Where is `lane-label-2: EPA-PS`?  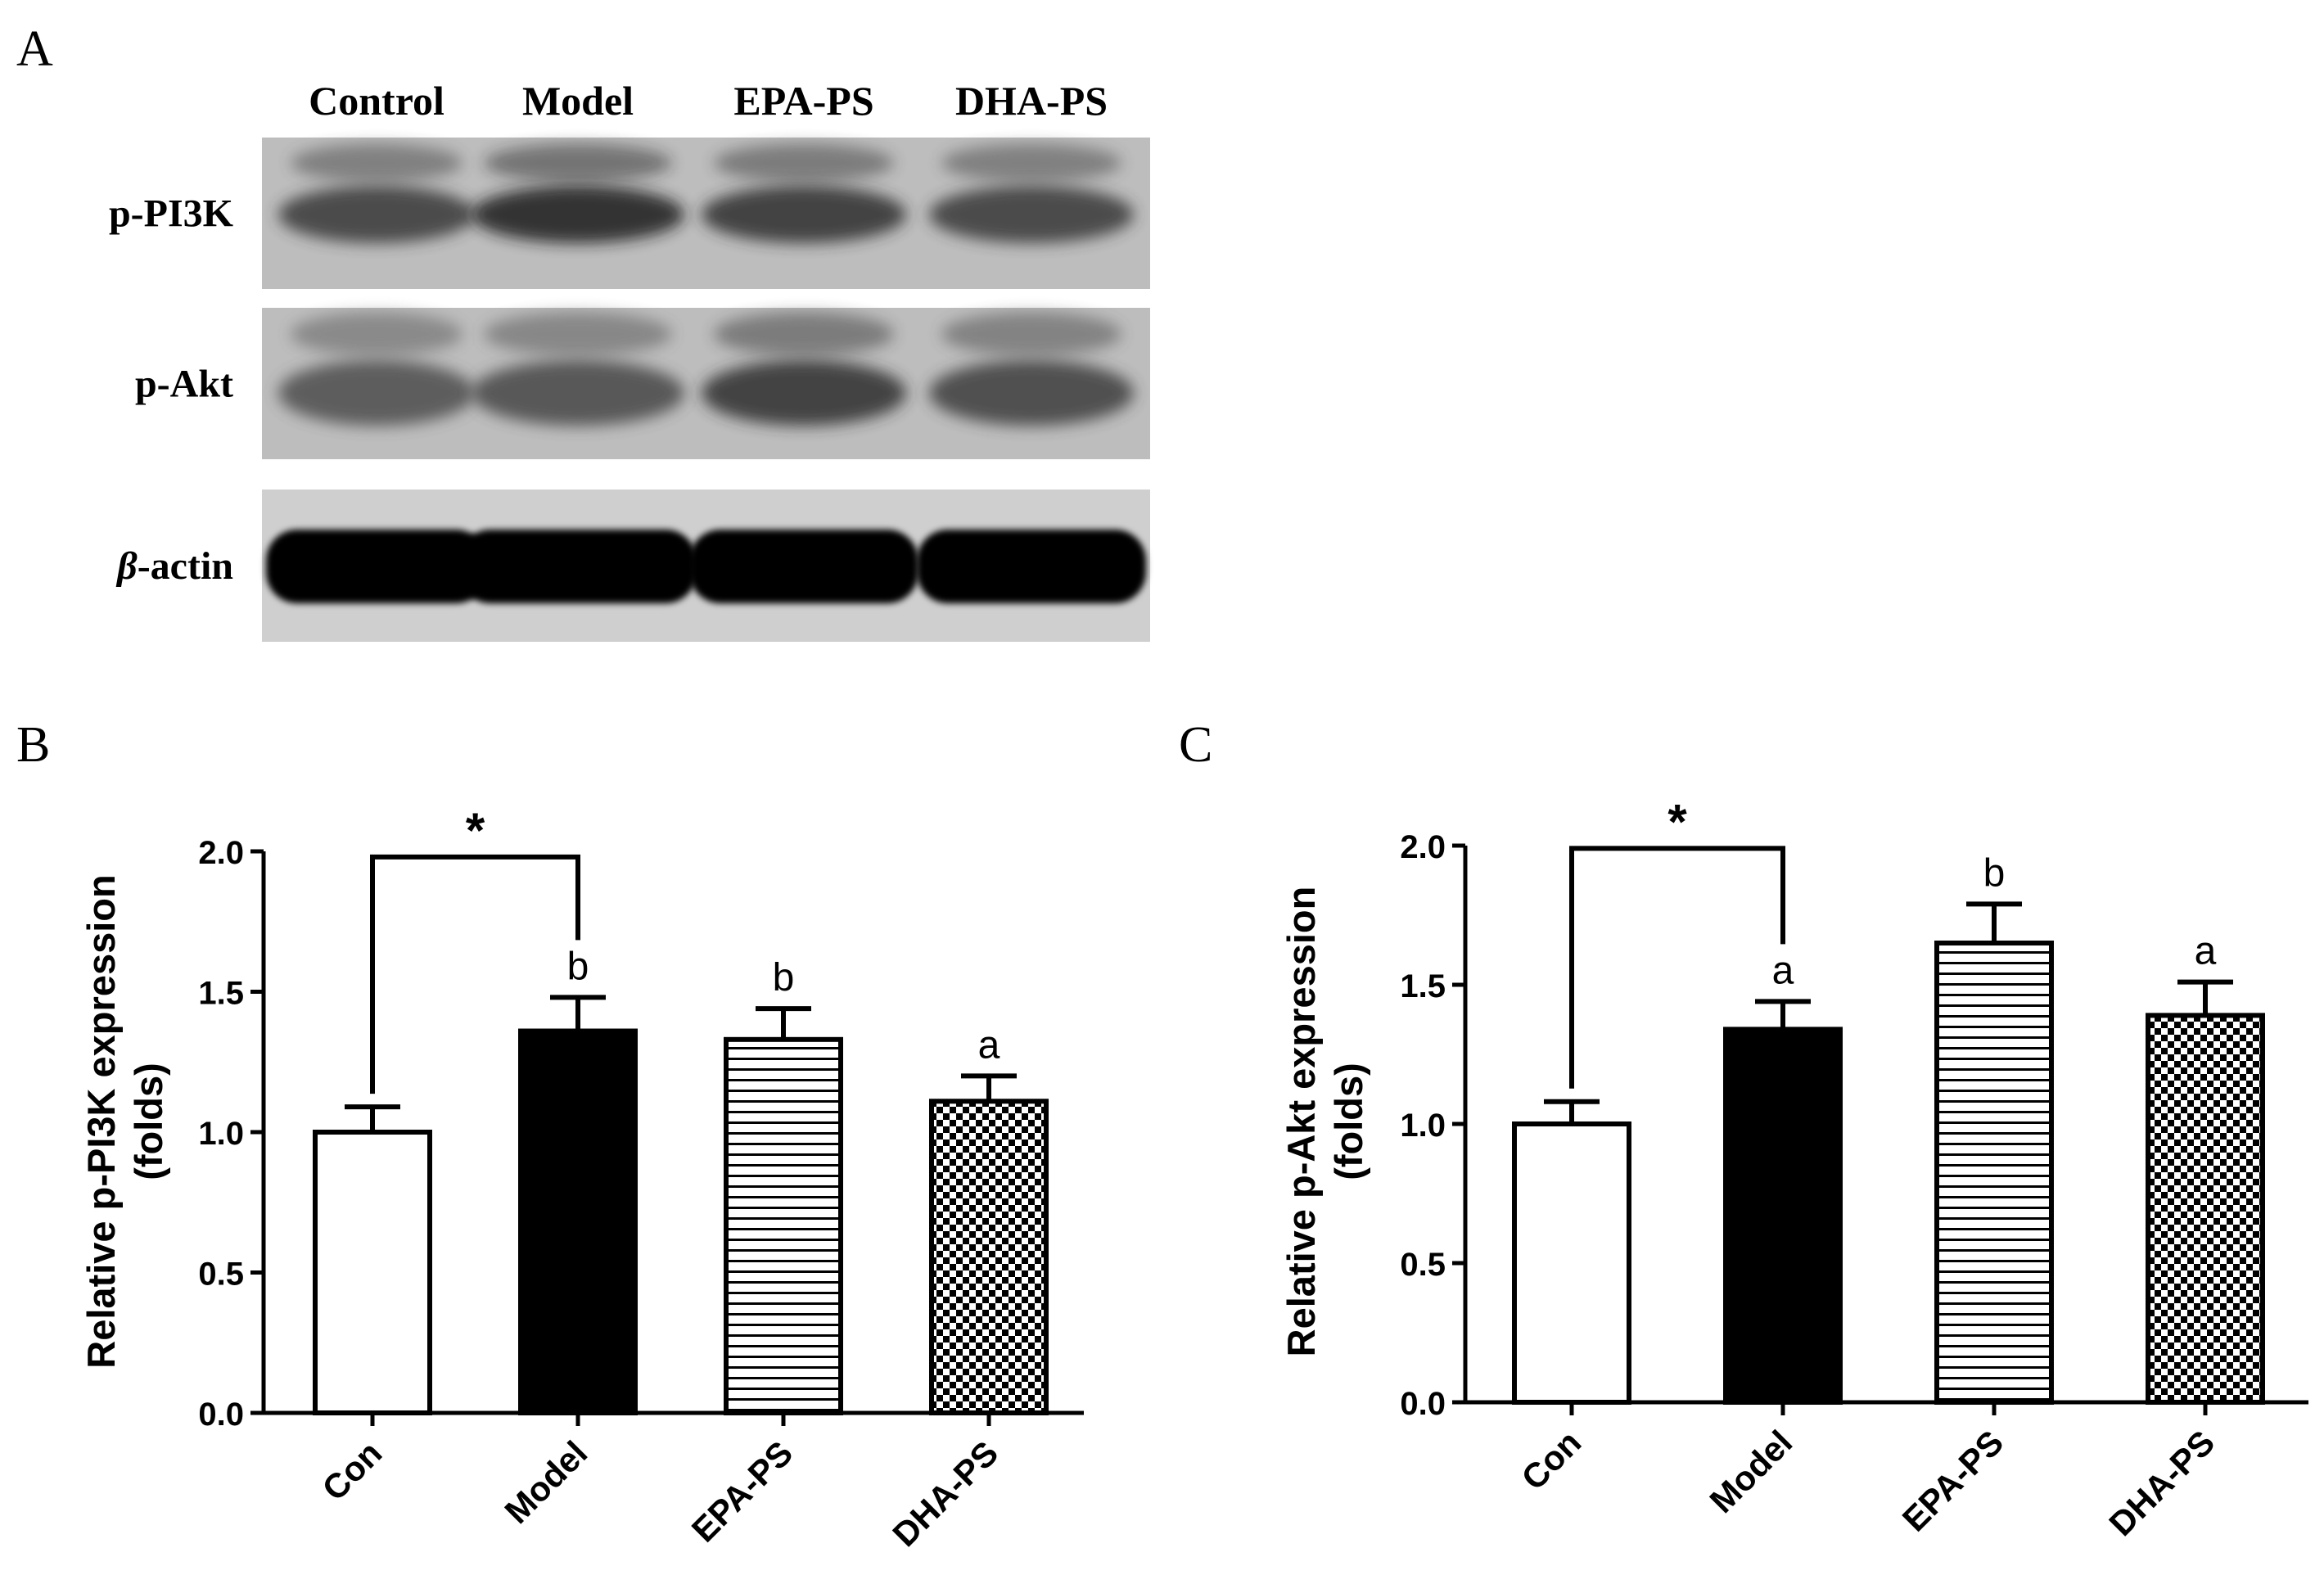 lane-label-2: EPA-PS is located at coordinates (803, 101).